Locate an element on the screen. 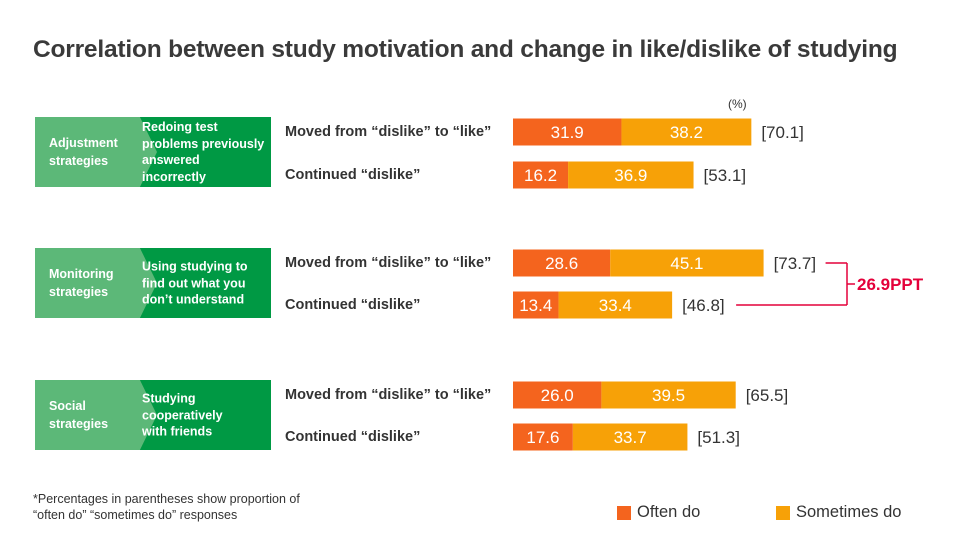 The height and width of the screenshot is (555, 960). legend-label: Often do is located at coordinates (669, 512).